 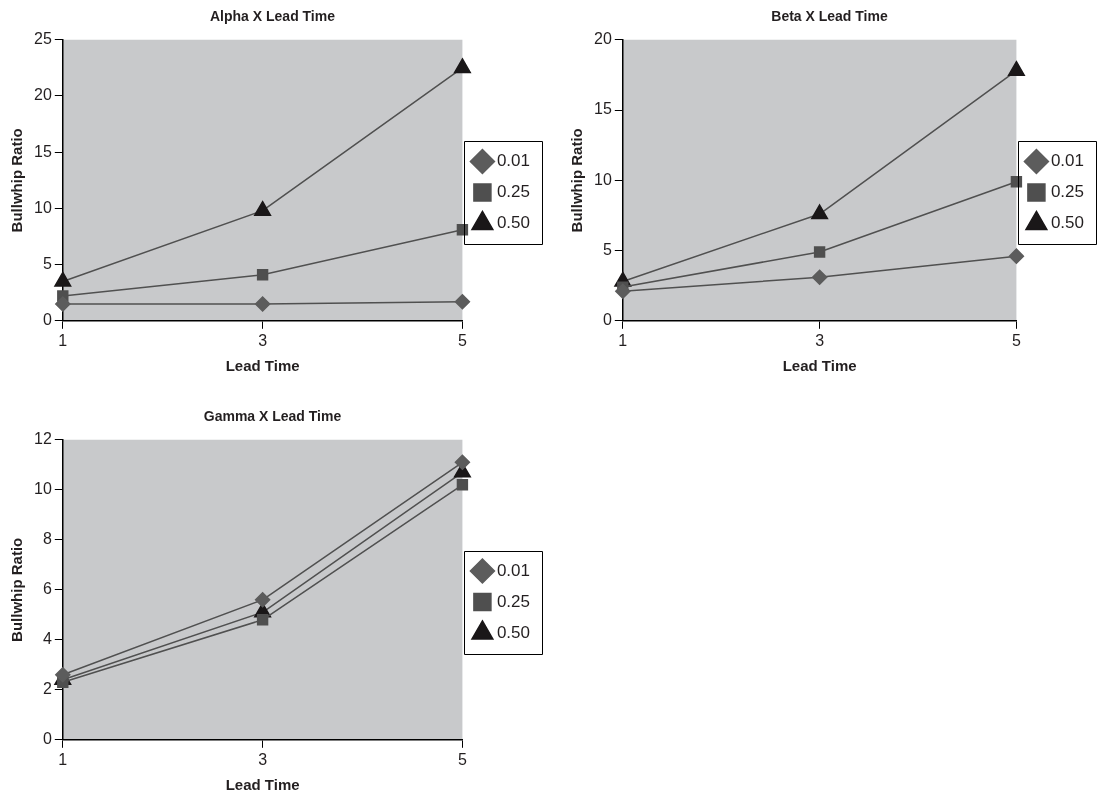 What do you see at coordinates (47, 539) in the screenshot?
I see `y-tick-label: 8` at bounding box center [47, 539].